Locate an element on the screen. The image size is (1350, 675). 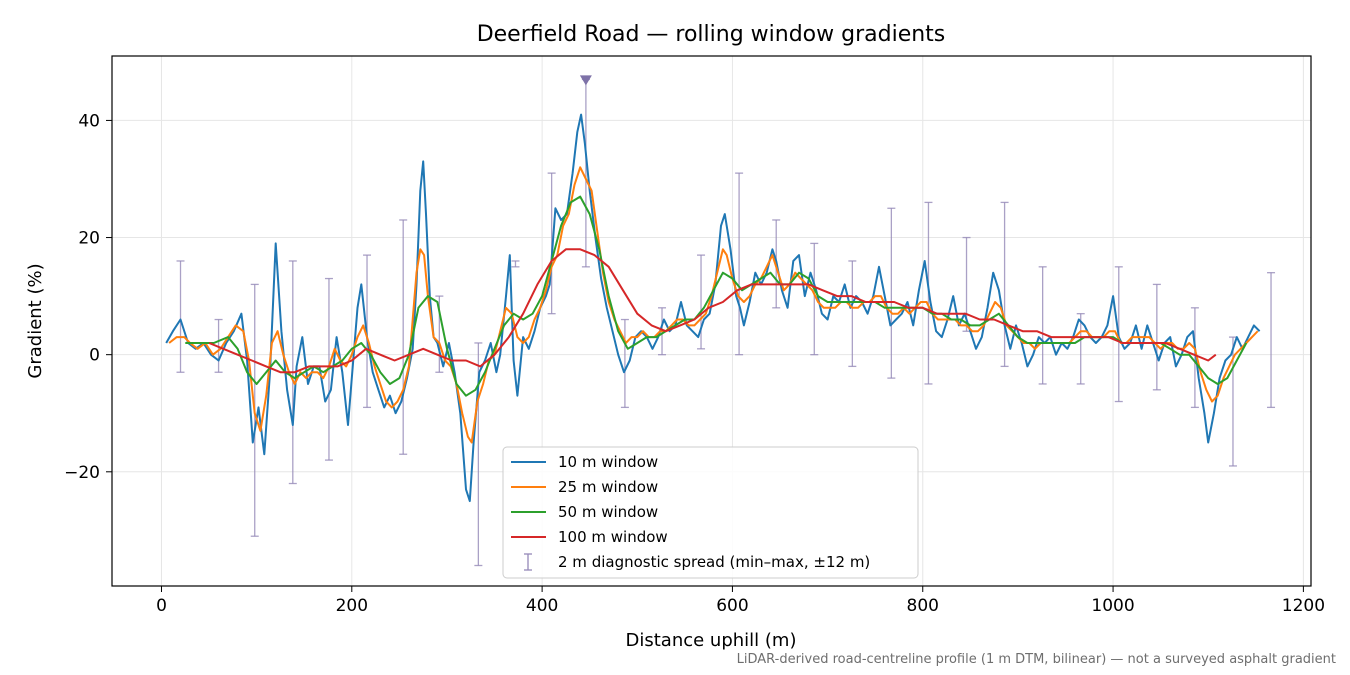
x-tick-label: 800 is located at coordinates (923, 606).